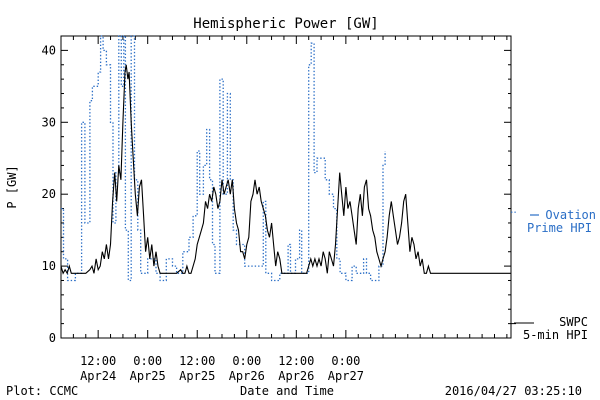  Describe the element at coordinates (570, 215) in the screenshot. I see `legend-ovation-line1: Ovation` at that location.